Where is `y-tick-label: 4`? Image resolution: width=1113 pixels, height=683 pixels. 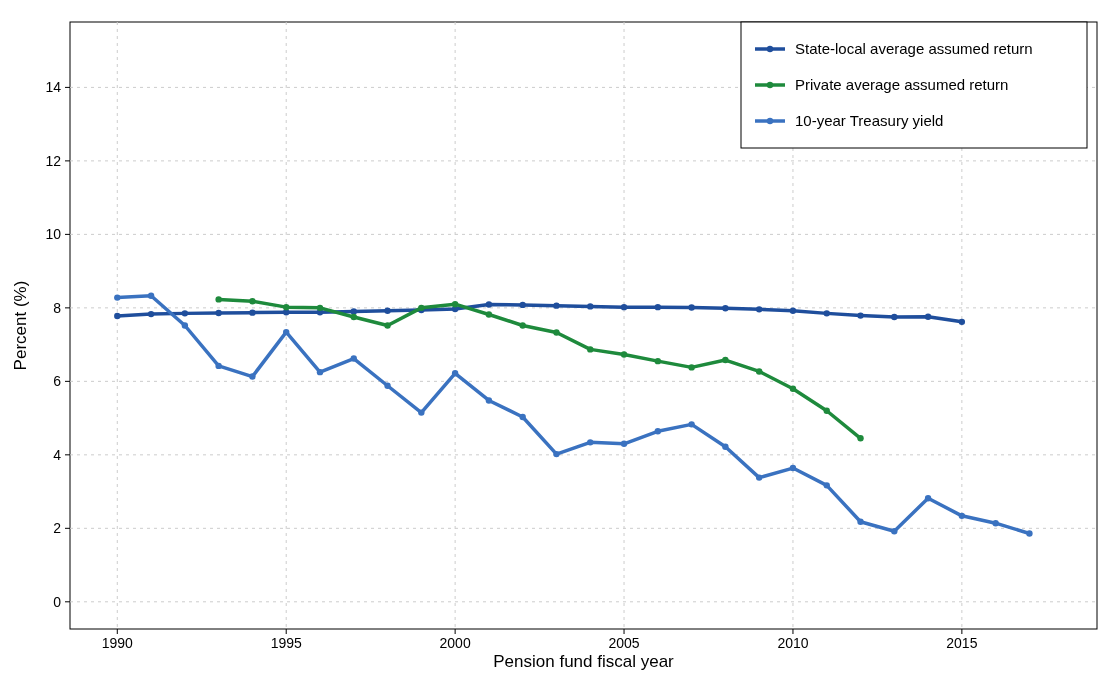
y-tick-label: 4 is located at coordinates (57, 454).